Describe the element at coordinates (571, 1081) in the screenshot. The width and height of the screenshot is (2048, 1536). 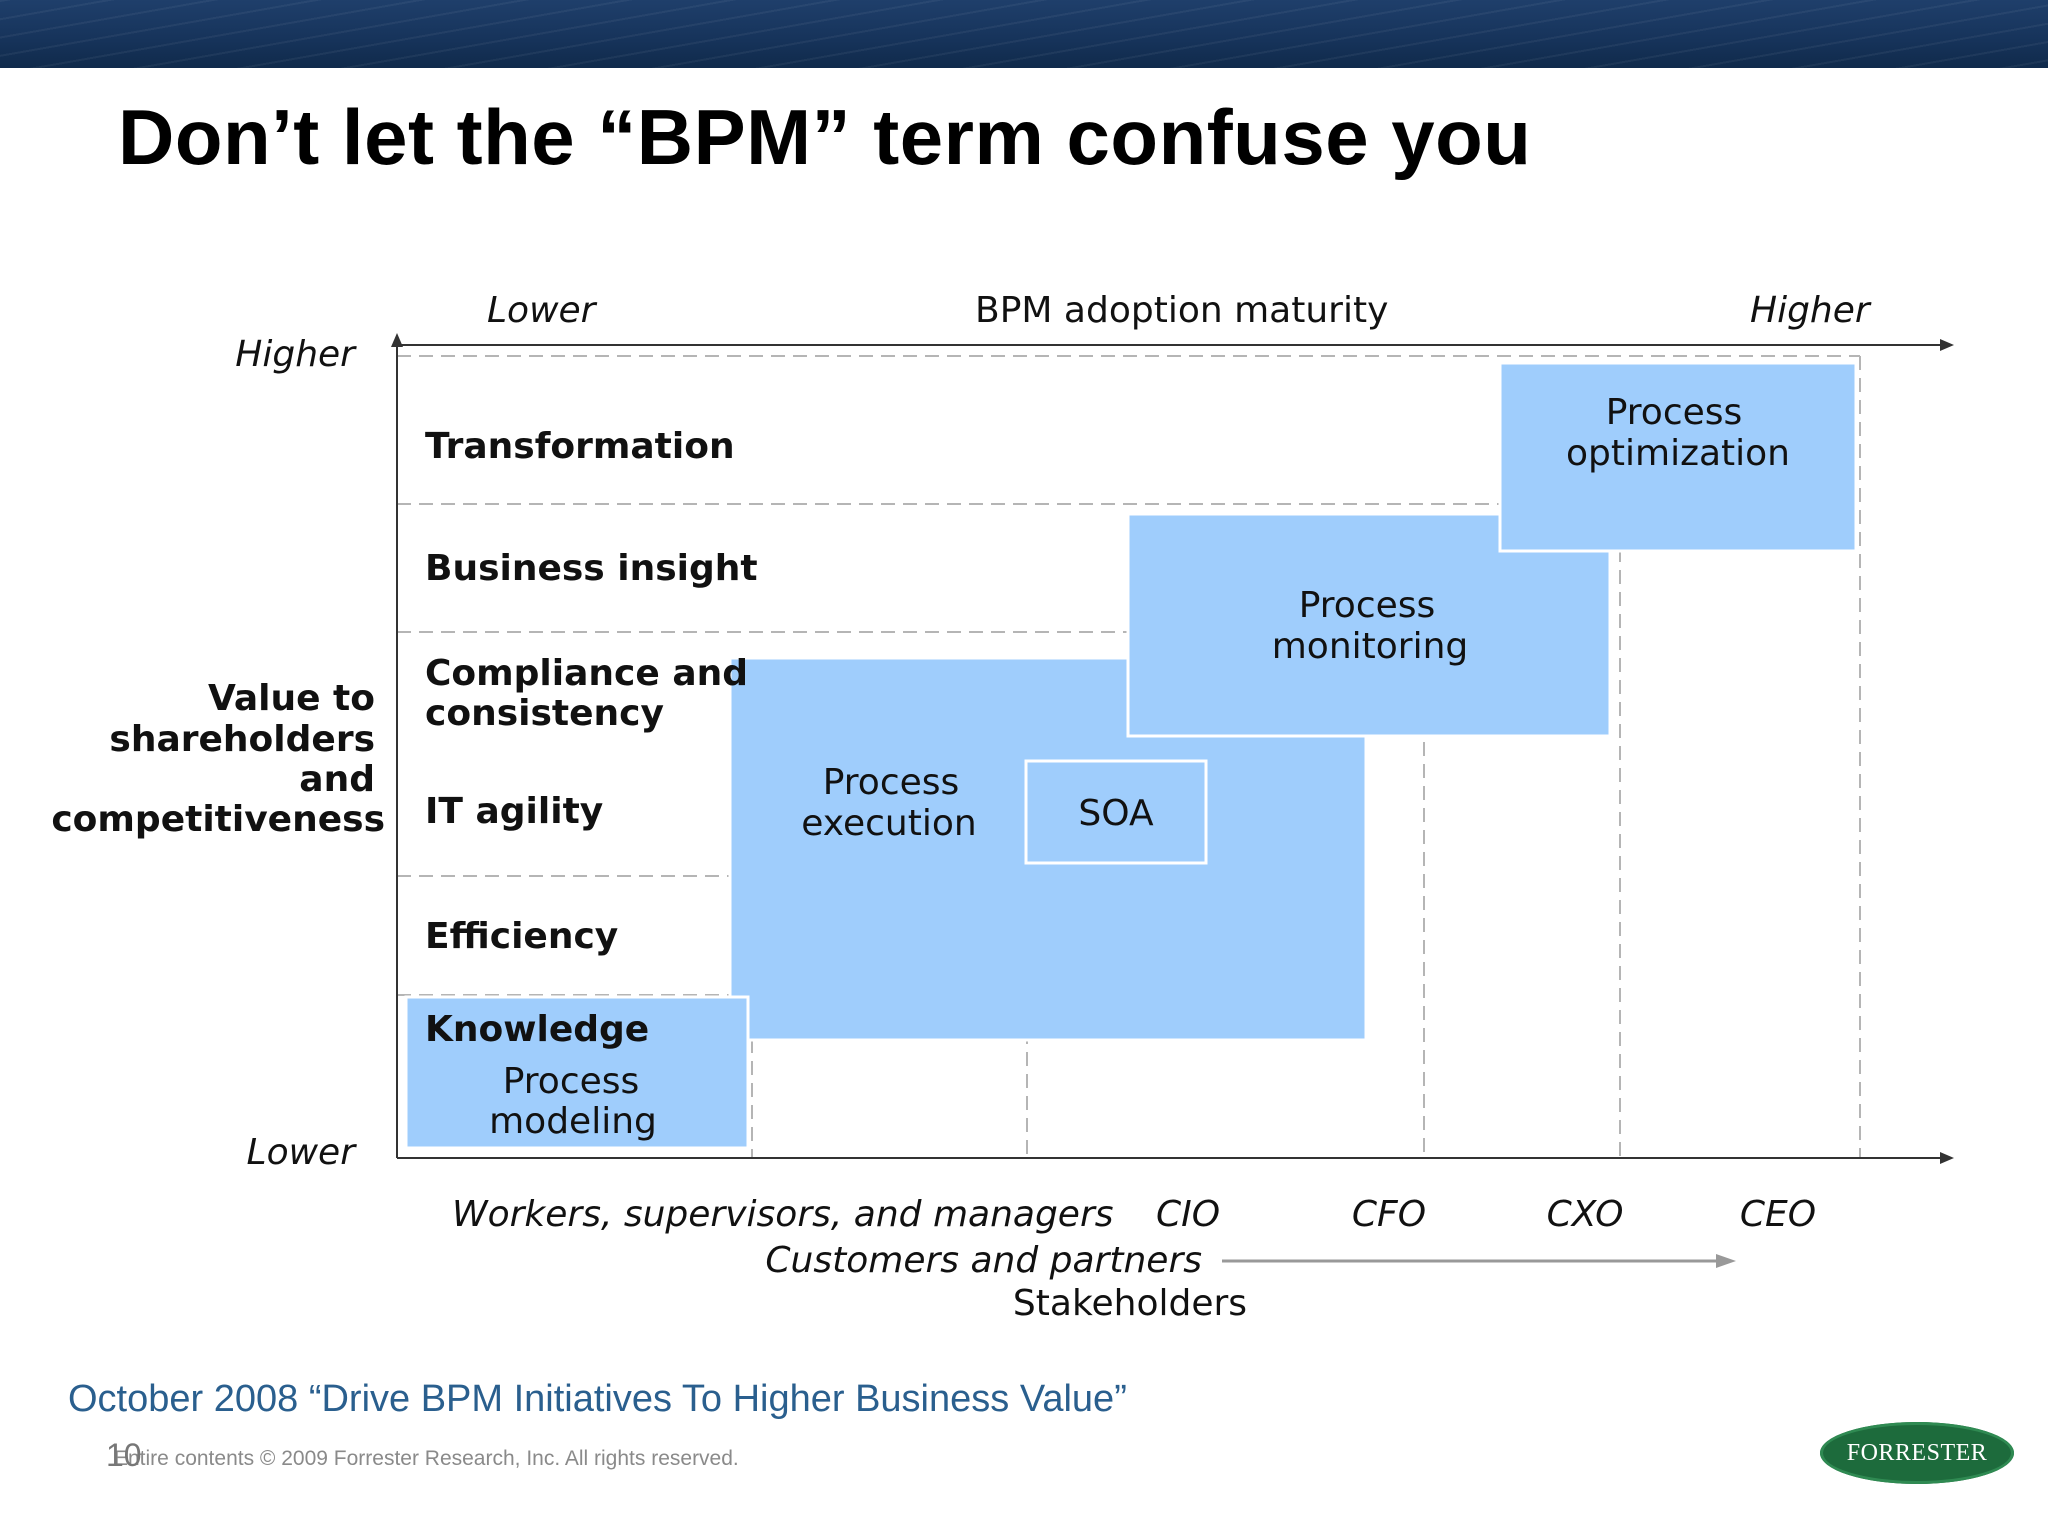
I see `process-modeling-label-1: Process` at that location.